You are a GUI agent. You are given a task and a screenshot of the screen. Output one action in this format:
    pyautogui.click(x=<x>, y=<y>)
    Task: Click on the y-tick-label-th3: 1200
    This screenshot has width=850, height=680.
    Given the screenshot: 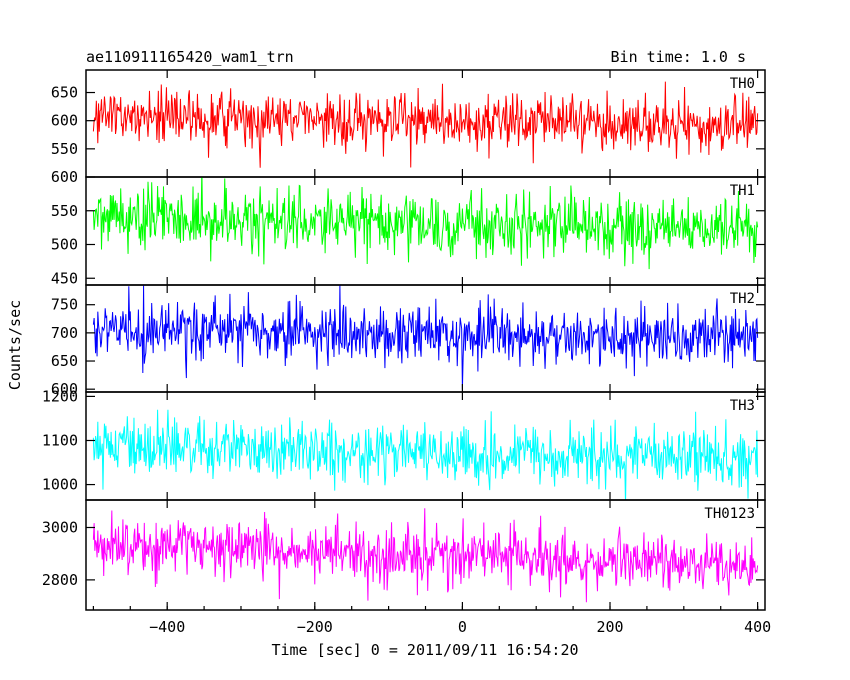 What is the action you would take?
    pyautogui.click(x=60, y=396)
    